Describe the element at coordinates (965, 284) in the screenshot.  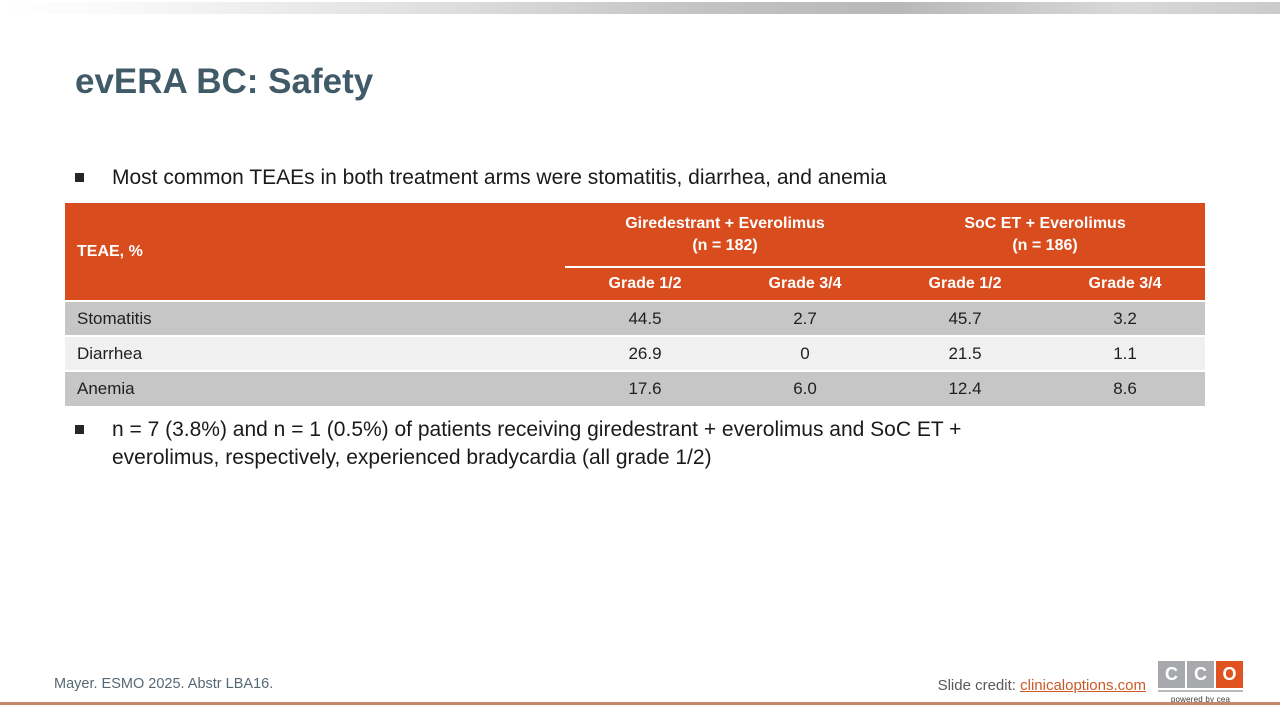
I see `grade-header-3: Grade 1/2` at that location.